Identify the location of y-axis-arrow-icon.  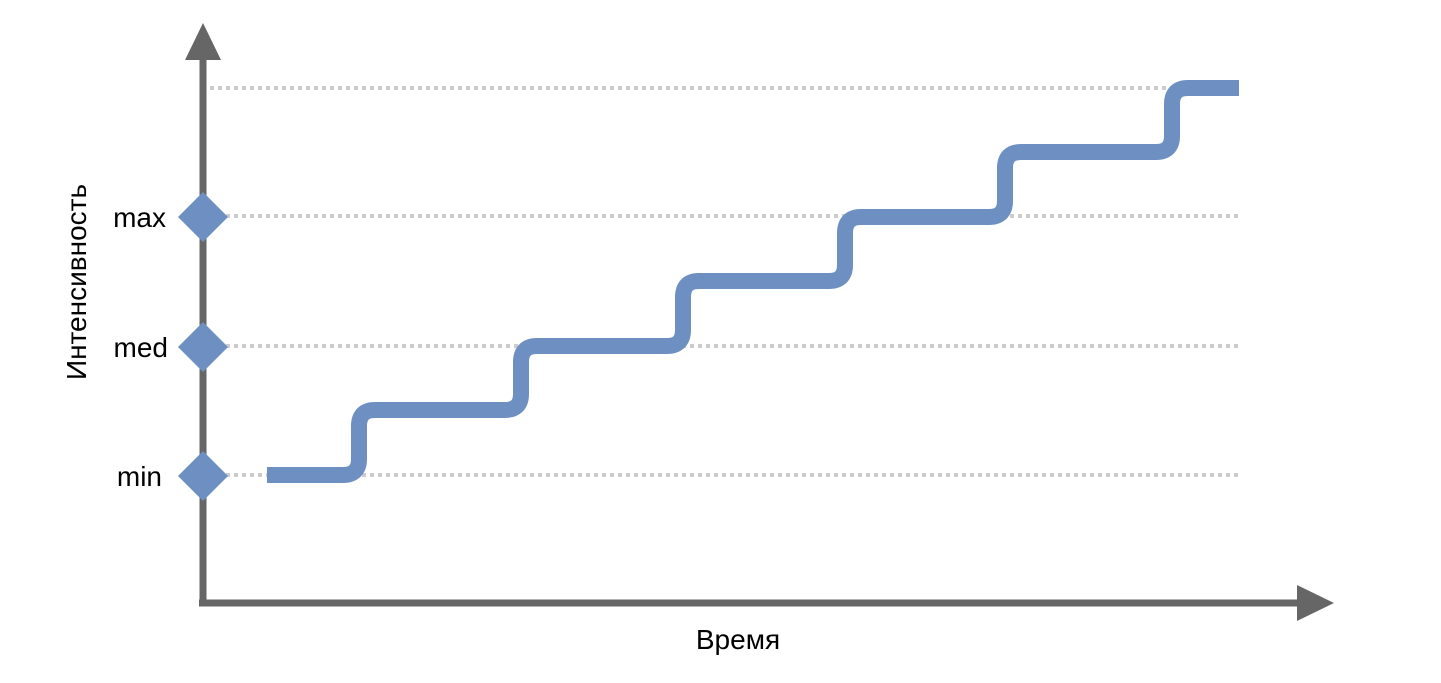
(203, 41).